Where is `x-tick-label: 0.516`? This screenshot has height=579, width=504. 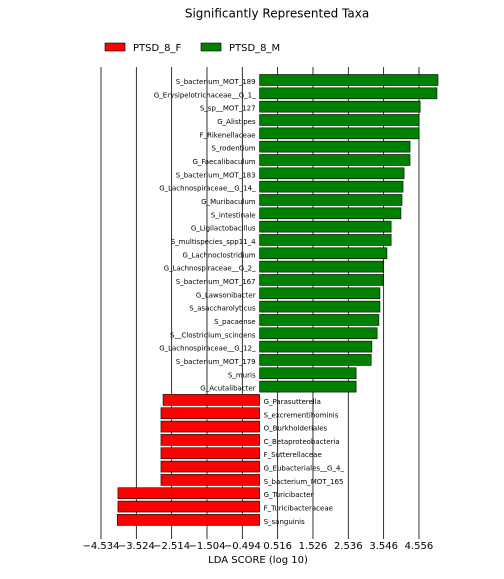
x-tick-label: 0.516 is located at coordinates (277, 546).